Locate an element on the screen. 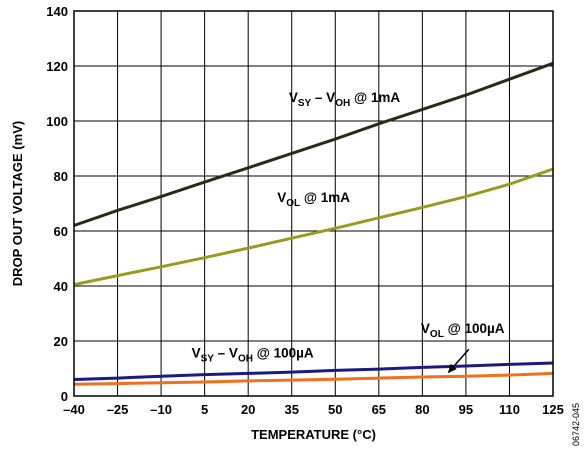 The height and width of the screenshot is (450, 584). x-tick-label: 35 is located at coordinates (291, 409).